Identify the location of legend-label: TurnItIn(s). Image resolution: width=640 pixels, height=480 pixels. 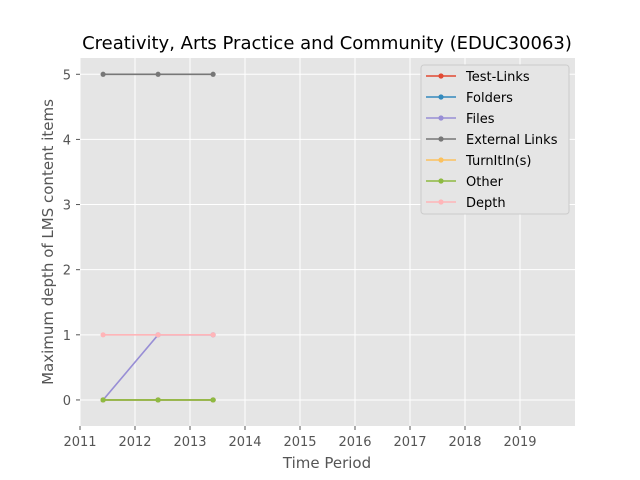
(498, 161).